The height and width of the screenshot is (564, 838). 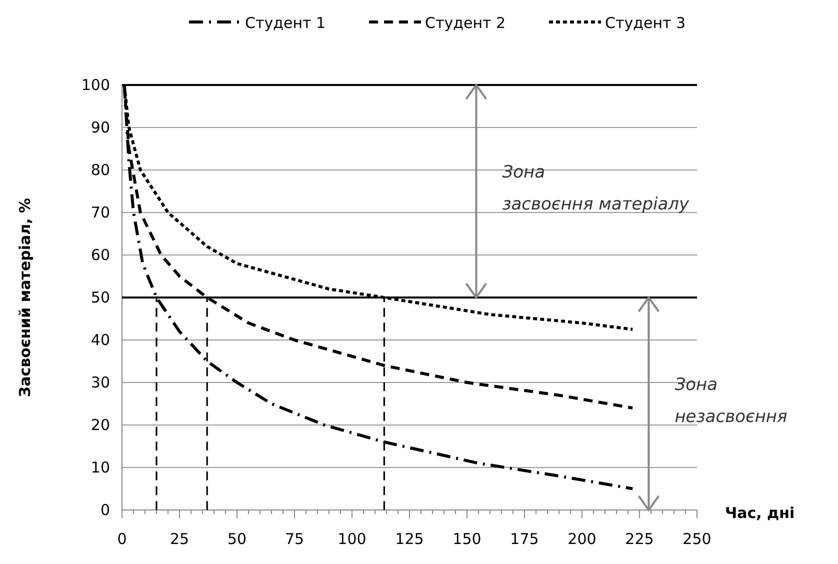 I want to click on y-tick-label: 70, so click(x=100, y=213).